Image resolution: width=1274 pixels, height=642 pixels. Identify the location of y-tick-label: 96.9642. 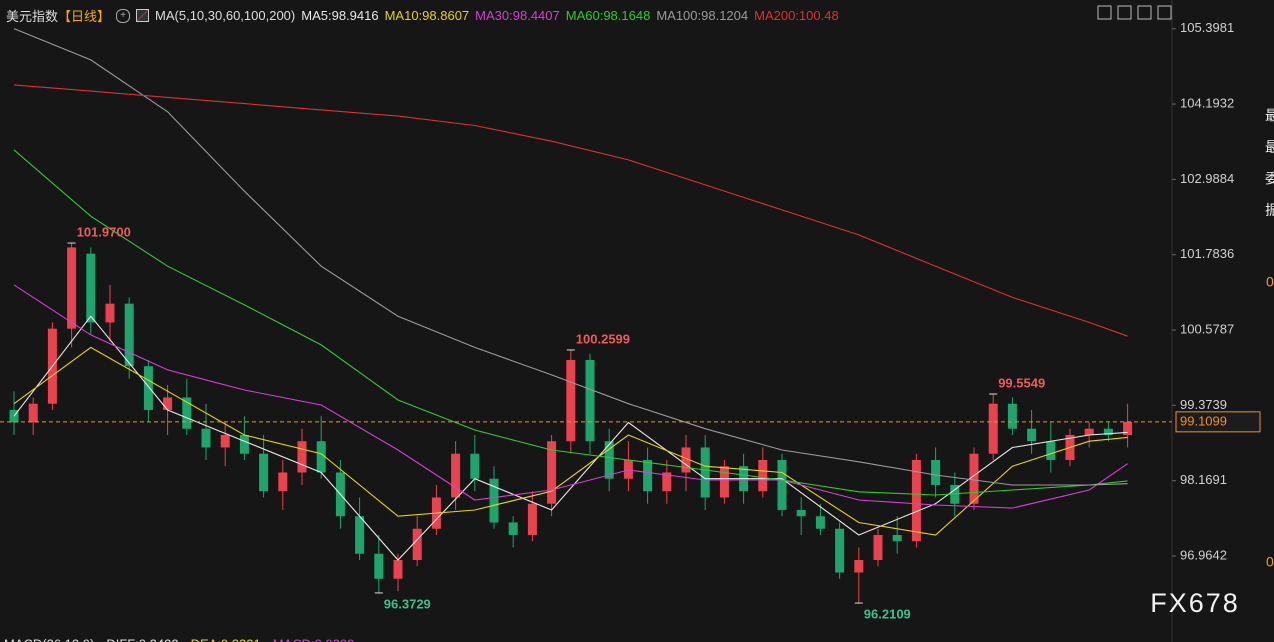
(1203, 554).